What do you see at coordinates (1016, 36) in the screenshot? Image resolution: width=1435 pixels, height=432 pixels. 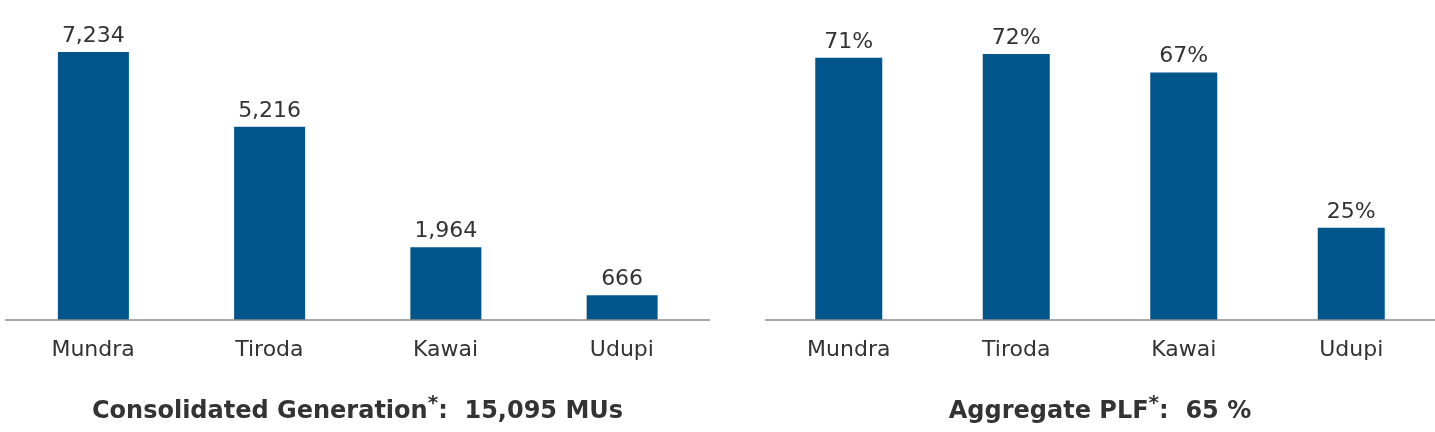 I see `data-label: 72%` at bounding box center [1016, 36].